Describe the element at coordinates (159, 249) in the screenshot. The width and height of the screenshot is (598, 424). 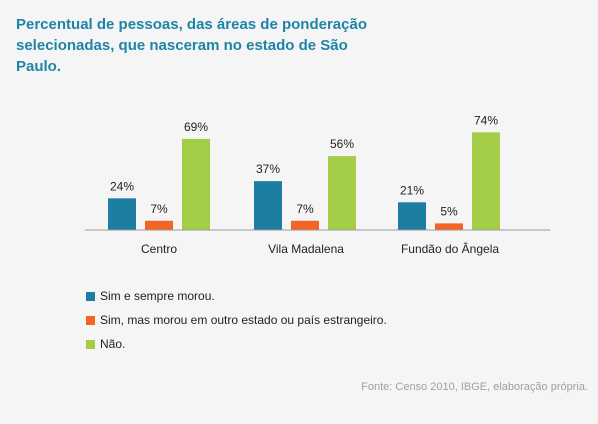
I see `category-label-centro: Centro` at that location.